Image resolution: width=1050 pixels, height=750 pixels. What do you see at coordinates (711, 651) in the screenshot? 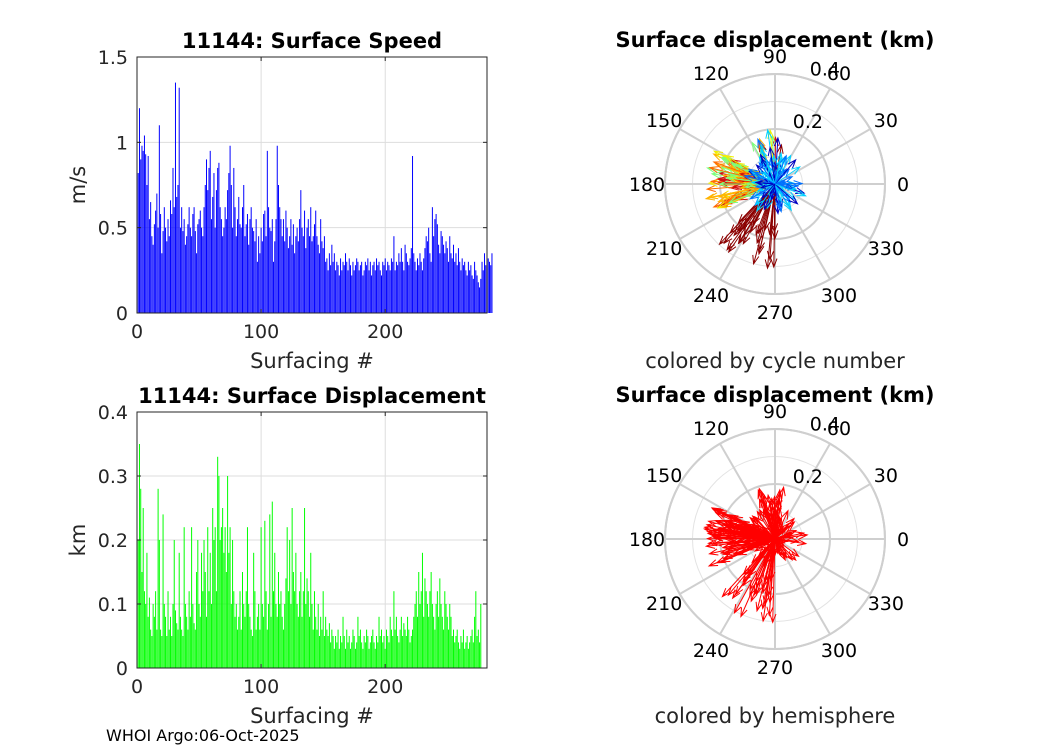
I see `theta-tick-label: 240` at bounding box center [711, 651].